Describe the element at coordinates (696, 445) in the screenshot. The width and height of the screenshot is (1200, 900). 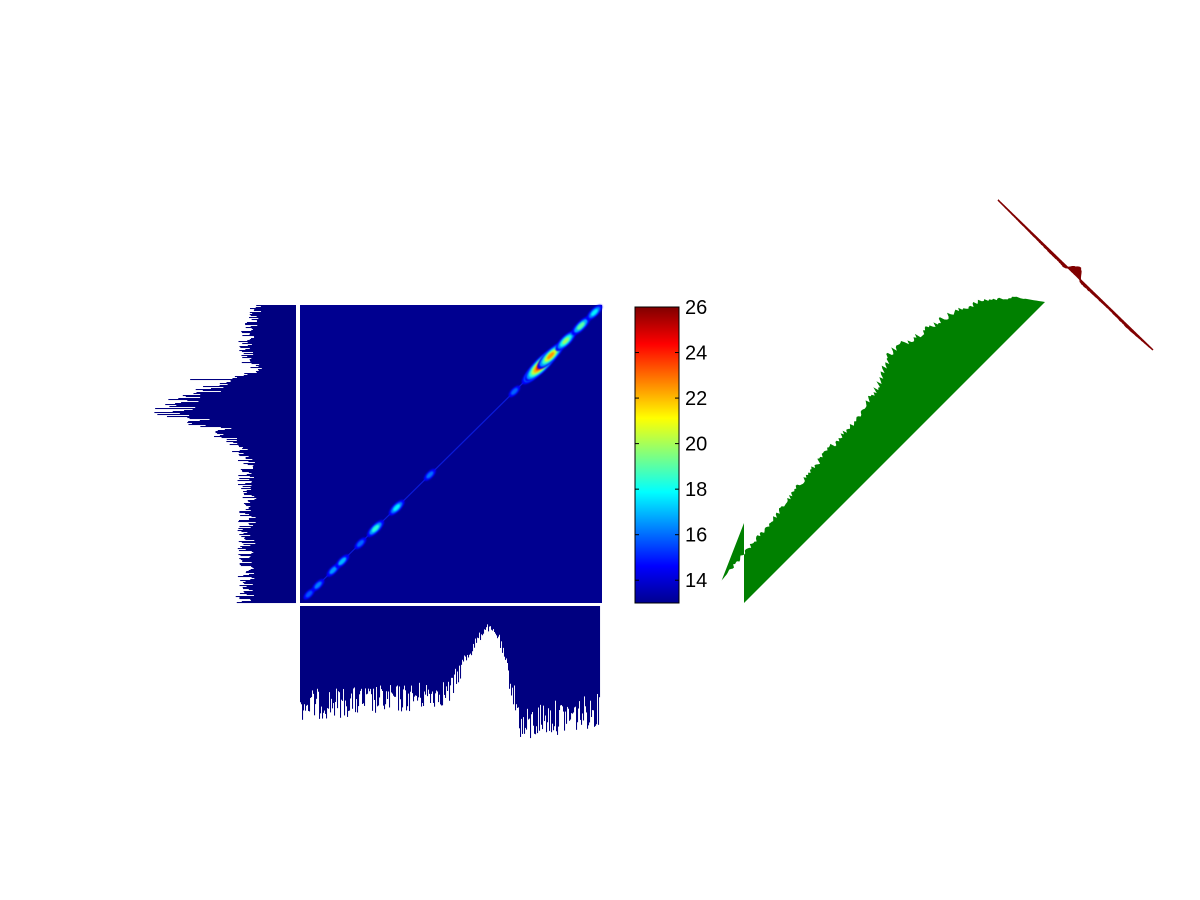
I see `colorbar-tick-label: 20` at that location.